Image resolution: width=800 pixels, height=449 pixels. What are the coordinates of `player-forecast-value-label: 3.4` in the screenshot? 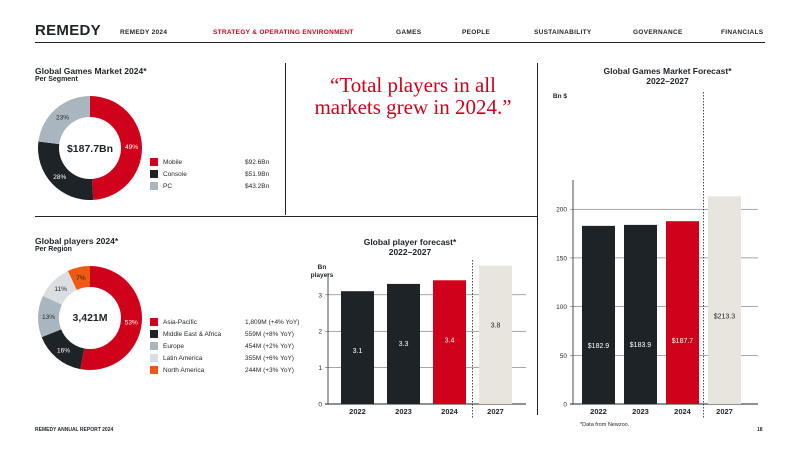 It's located at (450, 340).